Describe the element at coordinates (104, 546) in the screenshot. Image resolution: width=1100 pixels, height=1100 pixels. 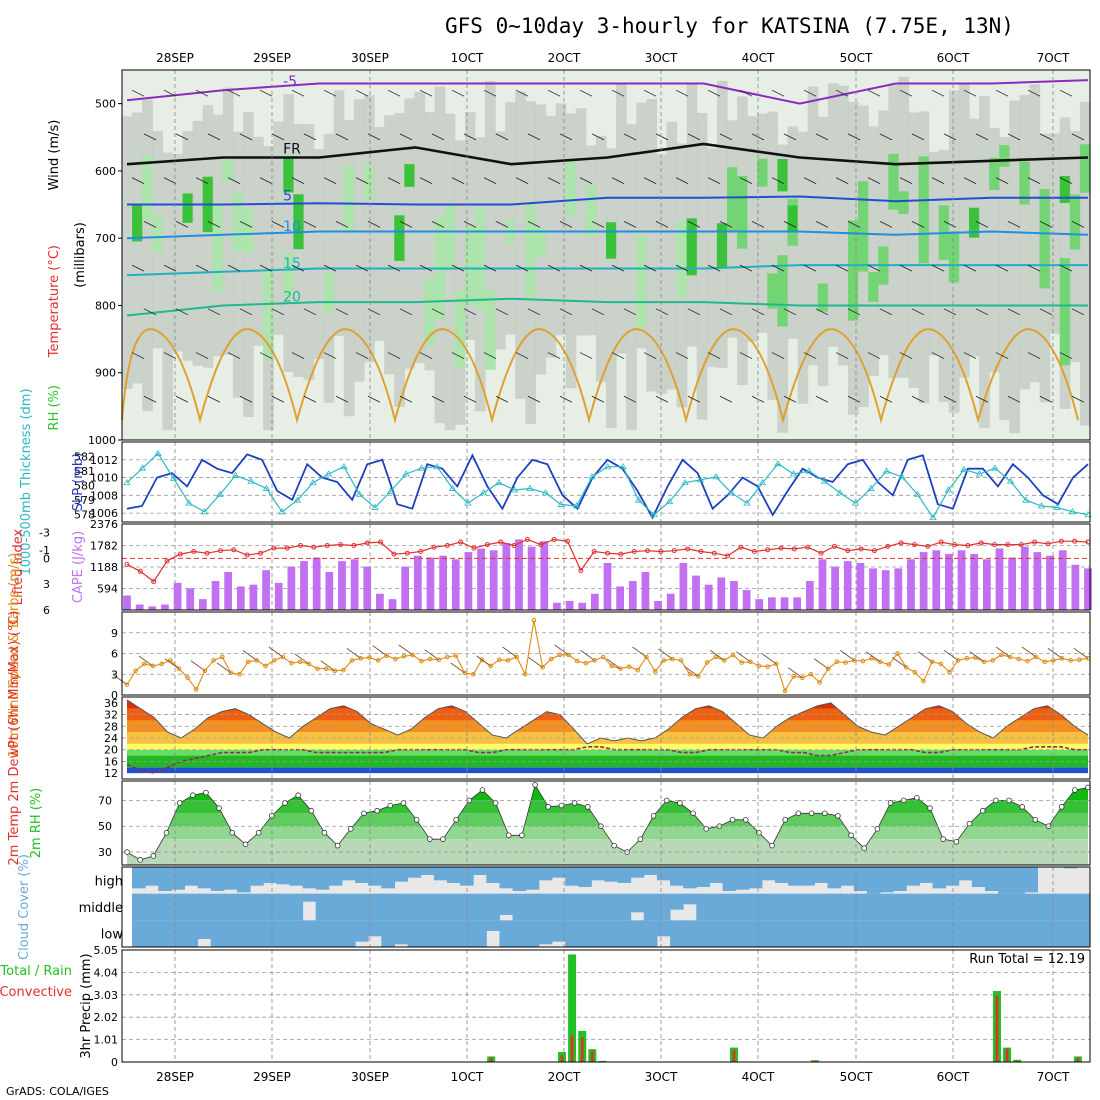
I see `cape-tick-label: 1782` at that location.